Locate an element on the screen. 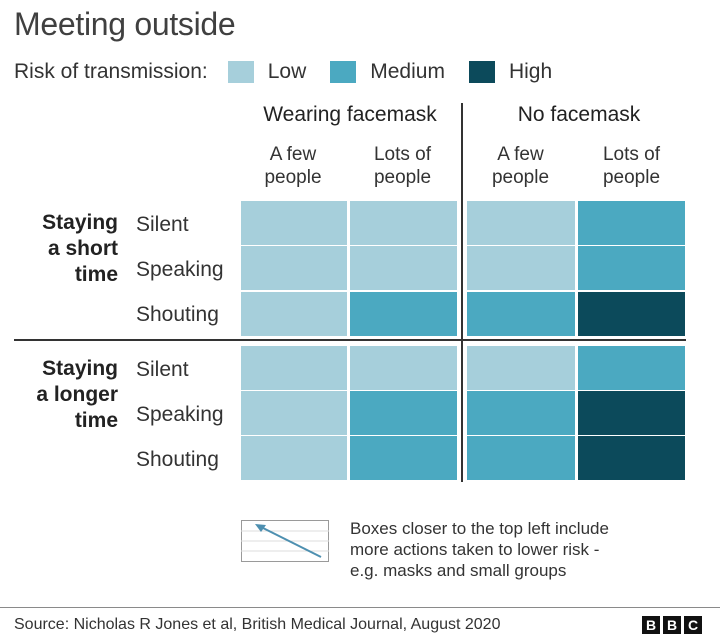 The width and height of the screenshot is (720, 642). legend-item-high: High is located at coordinates (510, 72).